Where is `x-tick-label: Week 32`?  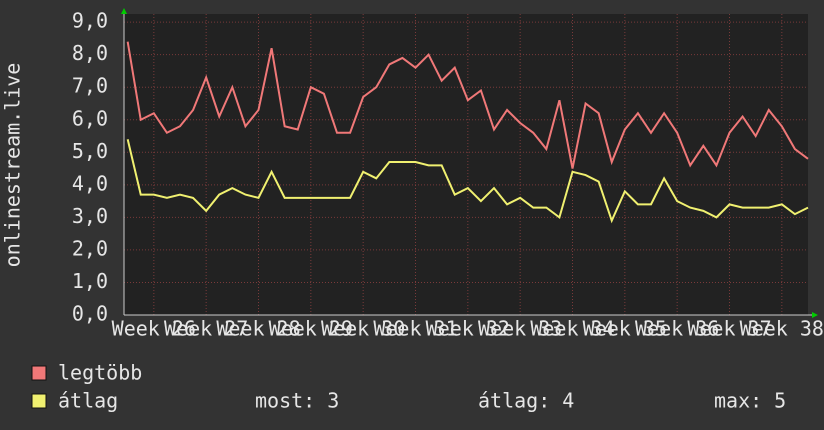 x-tick-label: Week 32 is located at coordinates (468, 329).